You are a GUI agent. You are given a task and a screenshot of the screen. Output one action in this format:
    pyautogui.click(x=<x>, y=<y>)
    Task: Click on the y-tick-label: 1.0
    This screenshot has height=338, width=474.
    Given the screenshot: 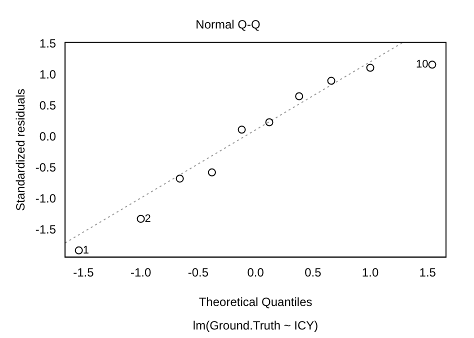 What is the action you would take?
    pyautogui.click(x=47, y=75)
    